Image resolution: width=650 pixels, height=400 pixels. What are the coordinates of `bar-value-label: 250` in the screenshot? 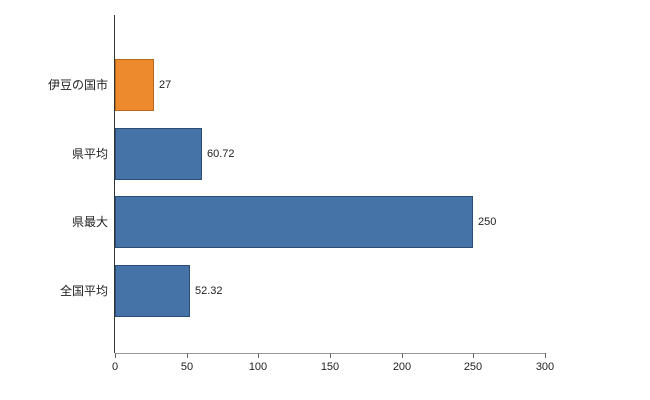 It's located at (487, 222).